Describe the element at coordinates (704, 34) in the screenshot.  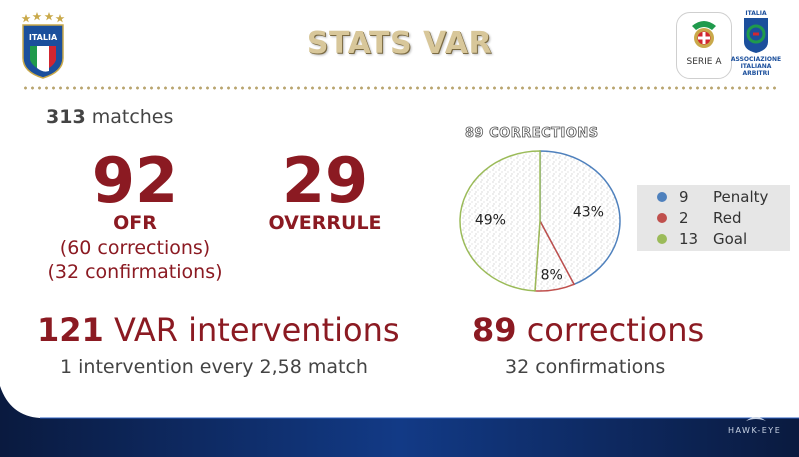
I see `serie-a-emblem-icon` at that location.